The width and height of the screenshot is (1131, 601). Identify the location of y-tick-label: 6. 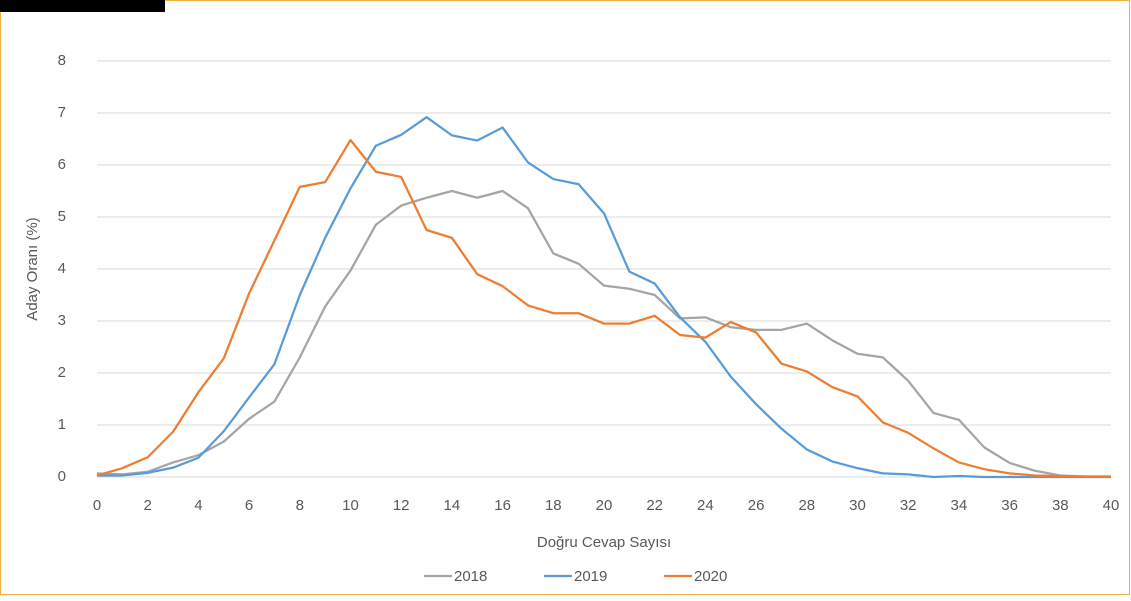
(62, 164).